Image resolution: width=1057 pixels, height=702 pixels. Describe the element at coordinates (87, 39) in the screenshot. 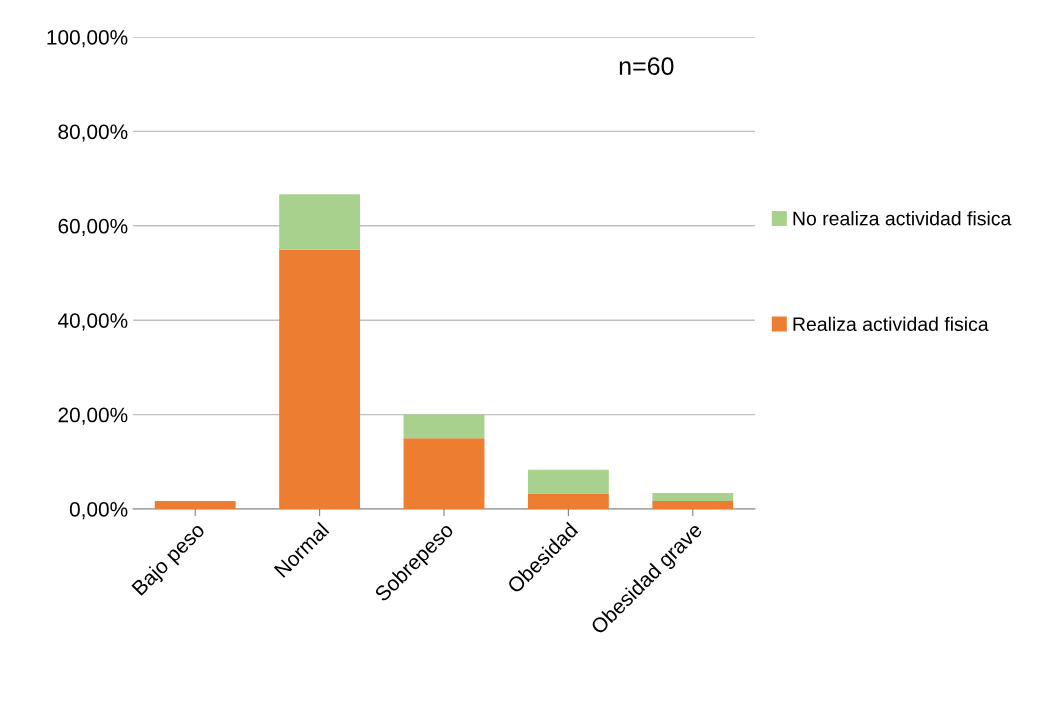

I see `y-tick-label: 100,00%` at that location.